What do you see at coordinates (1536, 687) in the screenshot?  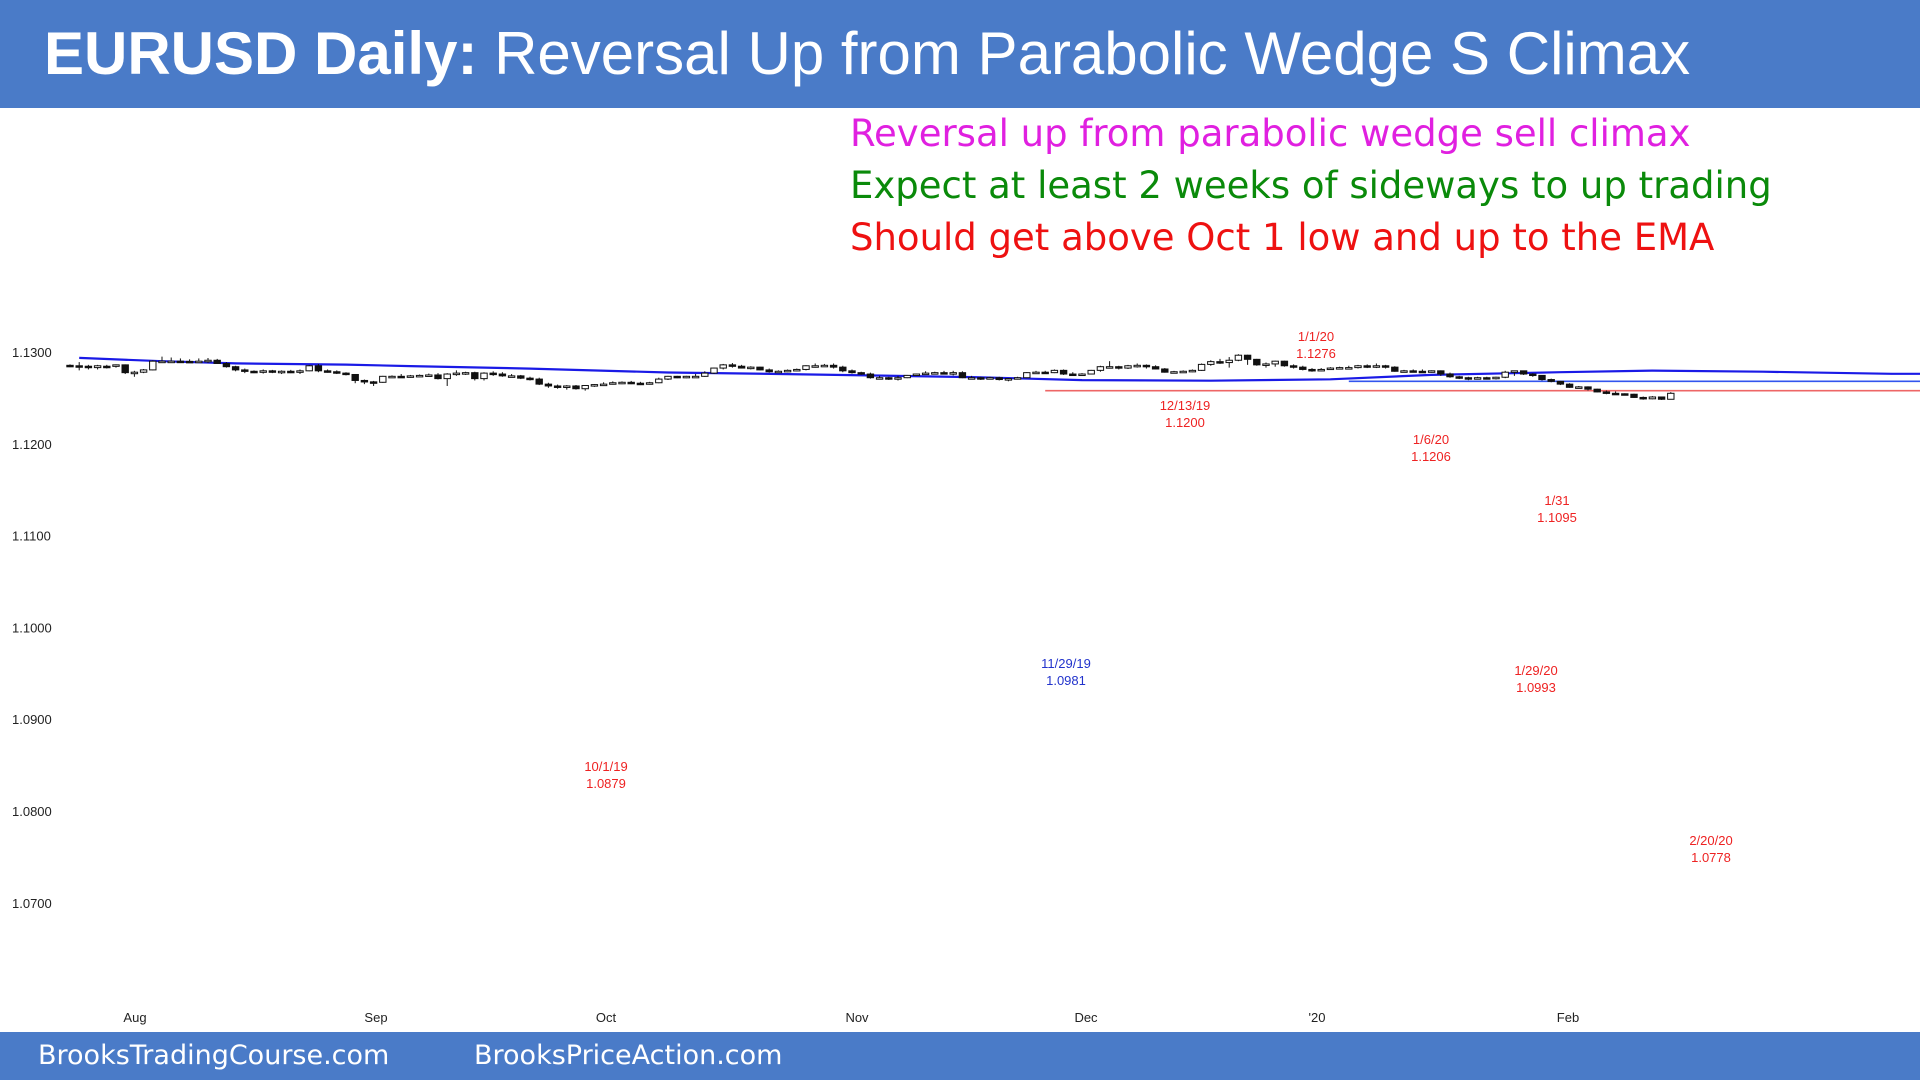 I see `annotation-price: 1.0993` at bounding box center [1536, 687].